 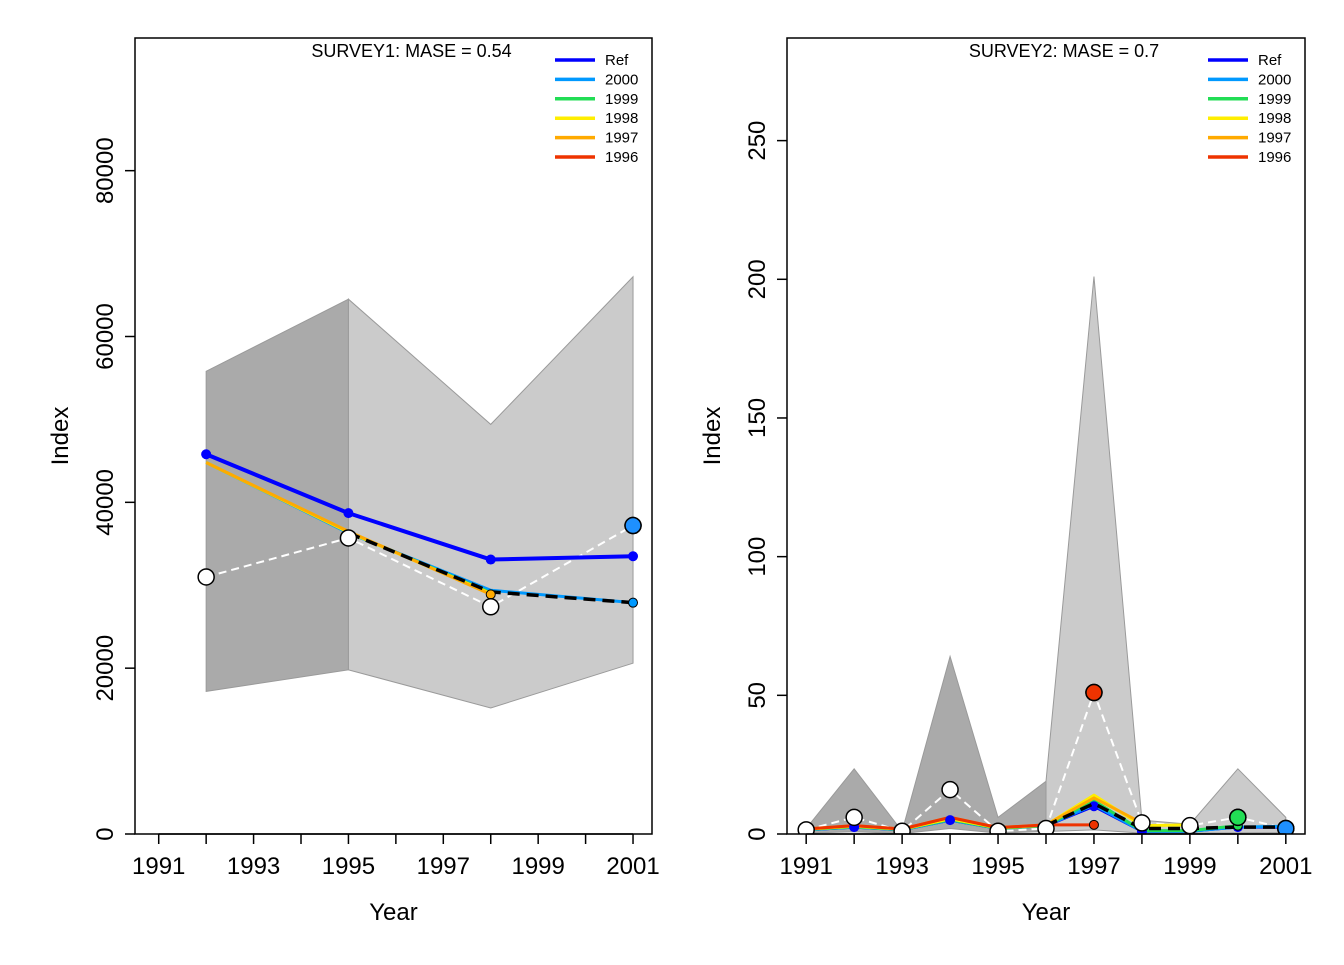 I want to click on y-tick-label: 60000, so click(x=105, y=336).